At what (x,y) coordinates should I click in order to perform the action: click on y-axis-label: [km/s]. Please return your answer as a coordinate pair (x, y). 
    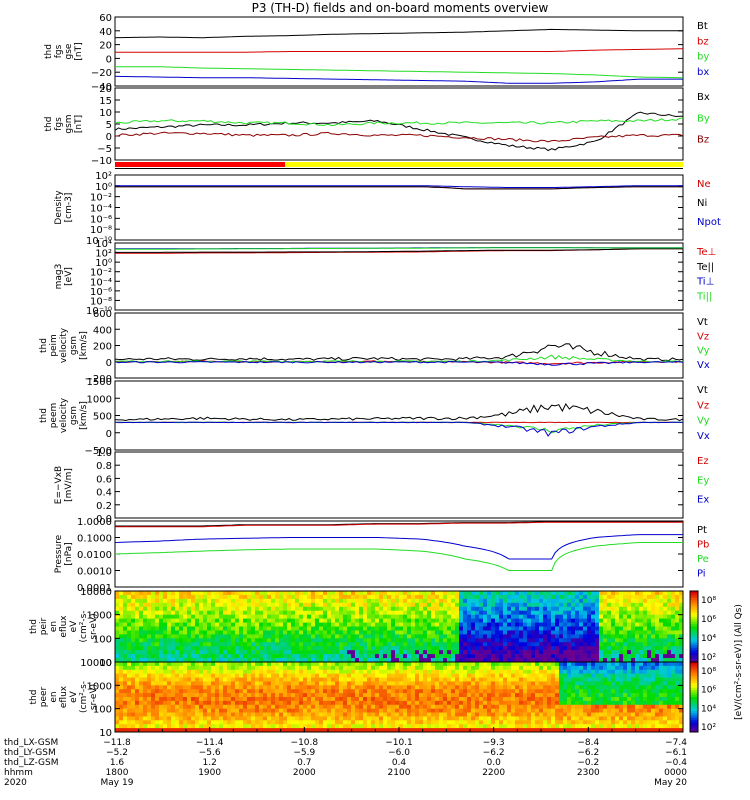
    Looking at the image, I should click on (84, 415).